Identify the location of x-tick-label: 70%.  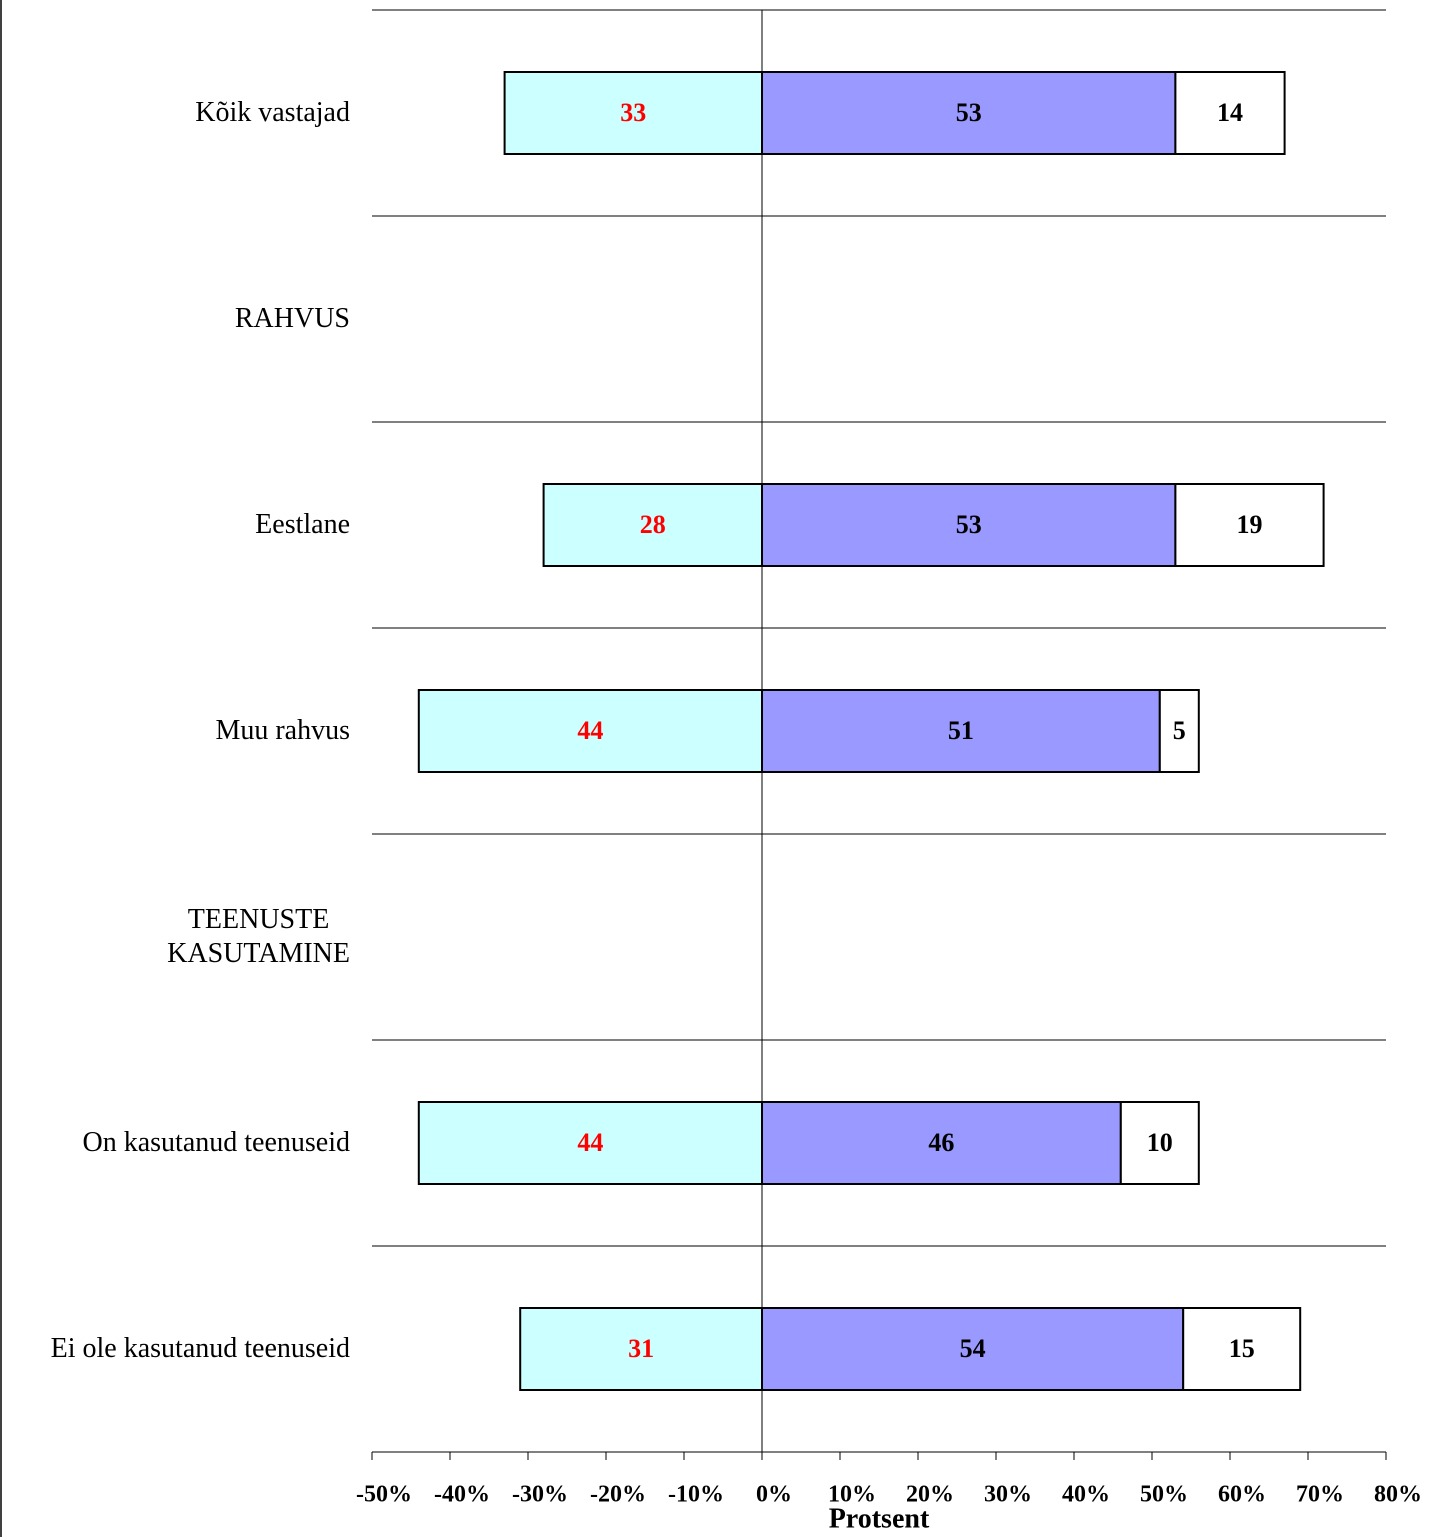
(1320, 1495).